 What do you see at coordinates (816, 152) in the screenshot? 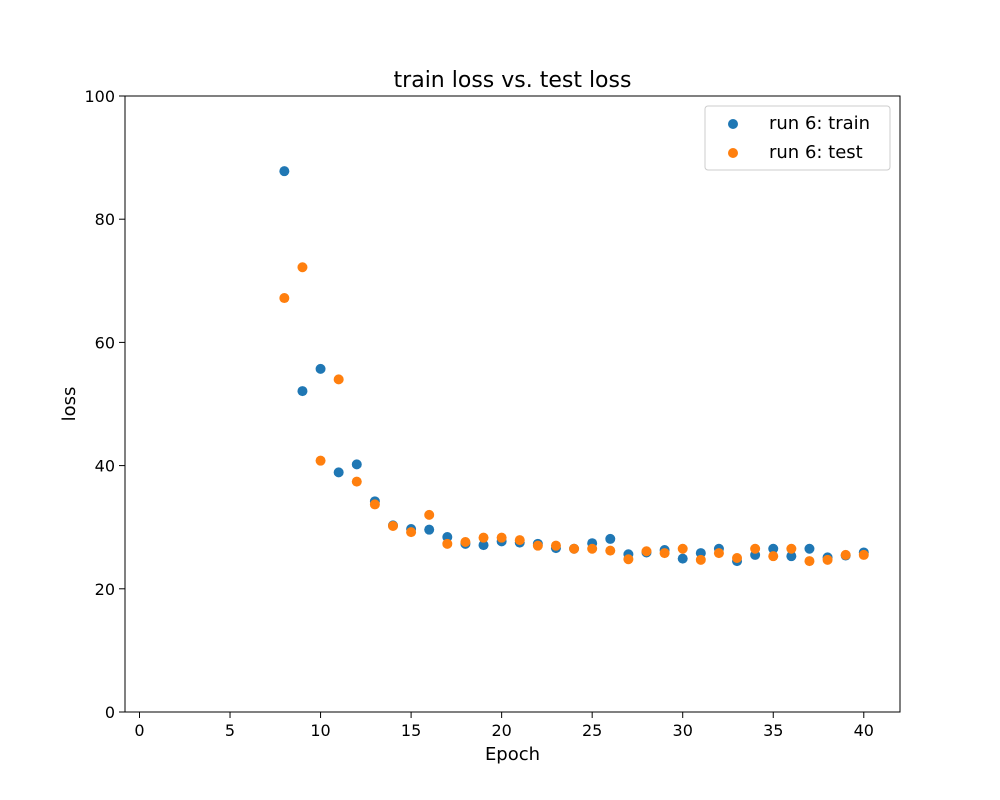
I see `legend-label-test: run 6: test` at bounding box center [816, 152].